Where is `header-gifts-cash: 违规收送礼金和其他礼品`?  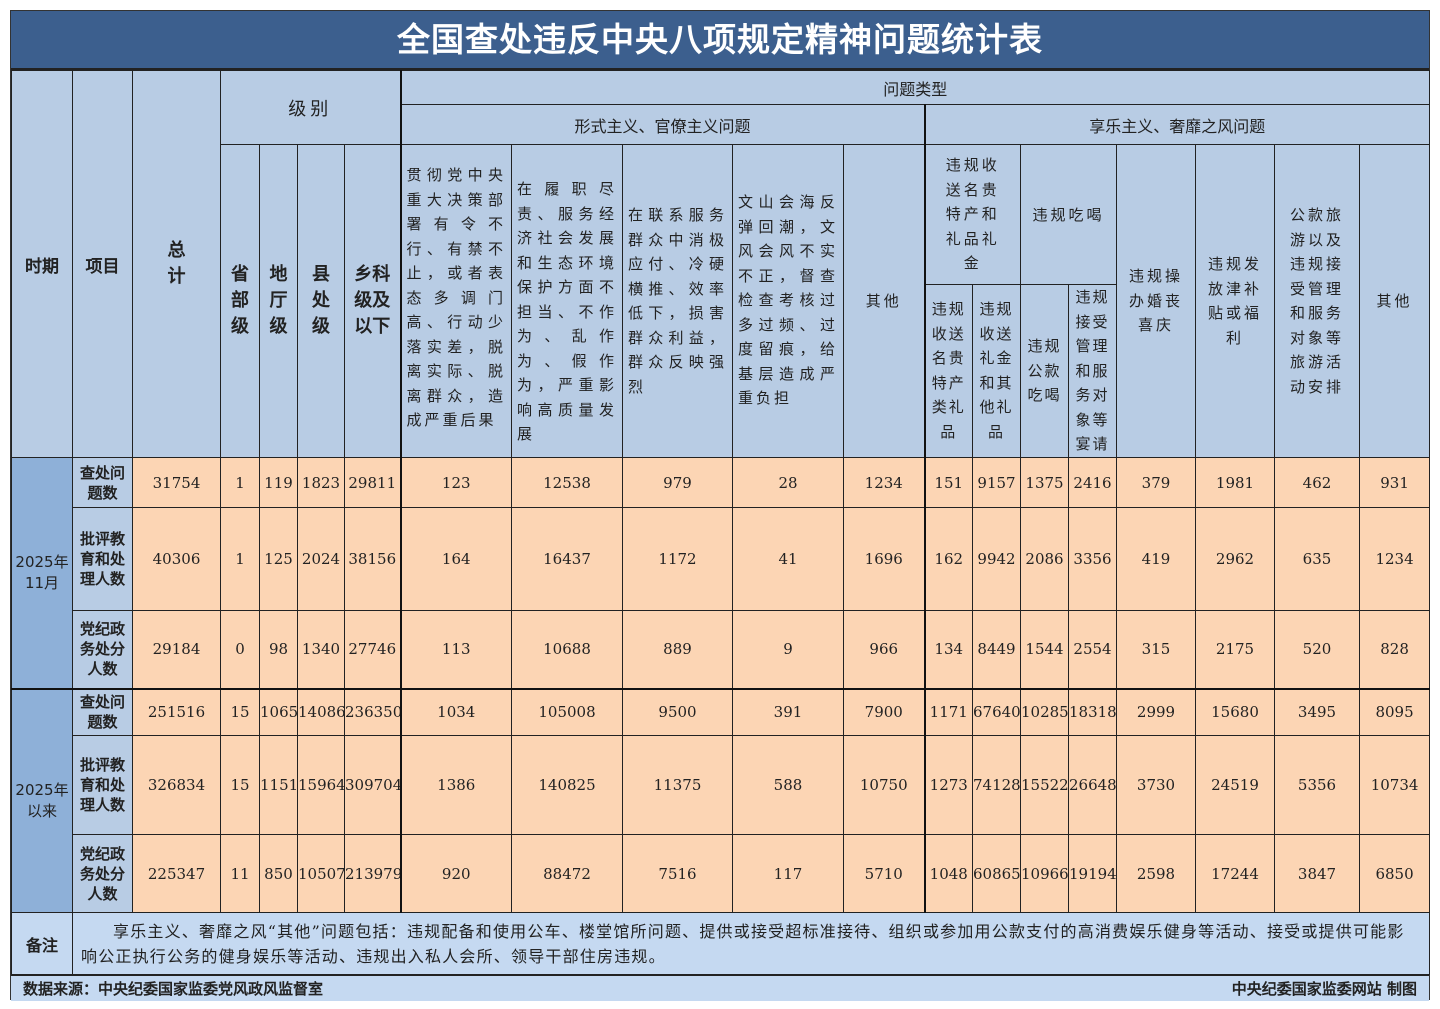 header-gifts-cash: 违规收送礼金和其他礼品 is located at coordinates (996, 371).